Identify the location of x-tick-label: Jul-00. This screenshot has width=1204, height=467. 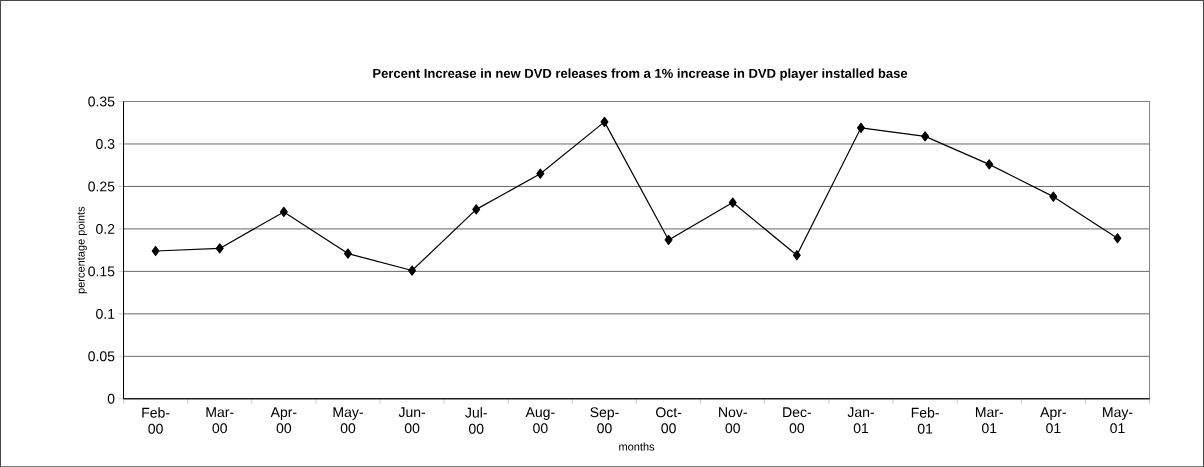
(476, 420).